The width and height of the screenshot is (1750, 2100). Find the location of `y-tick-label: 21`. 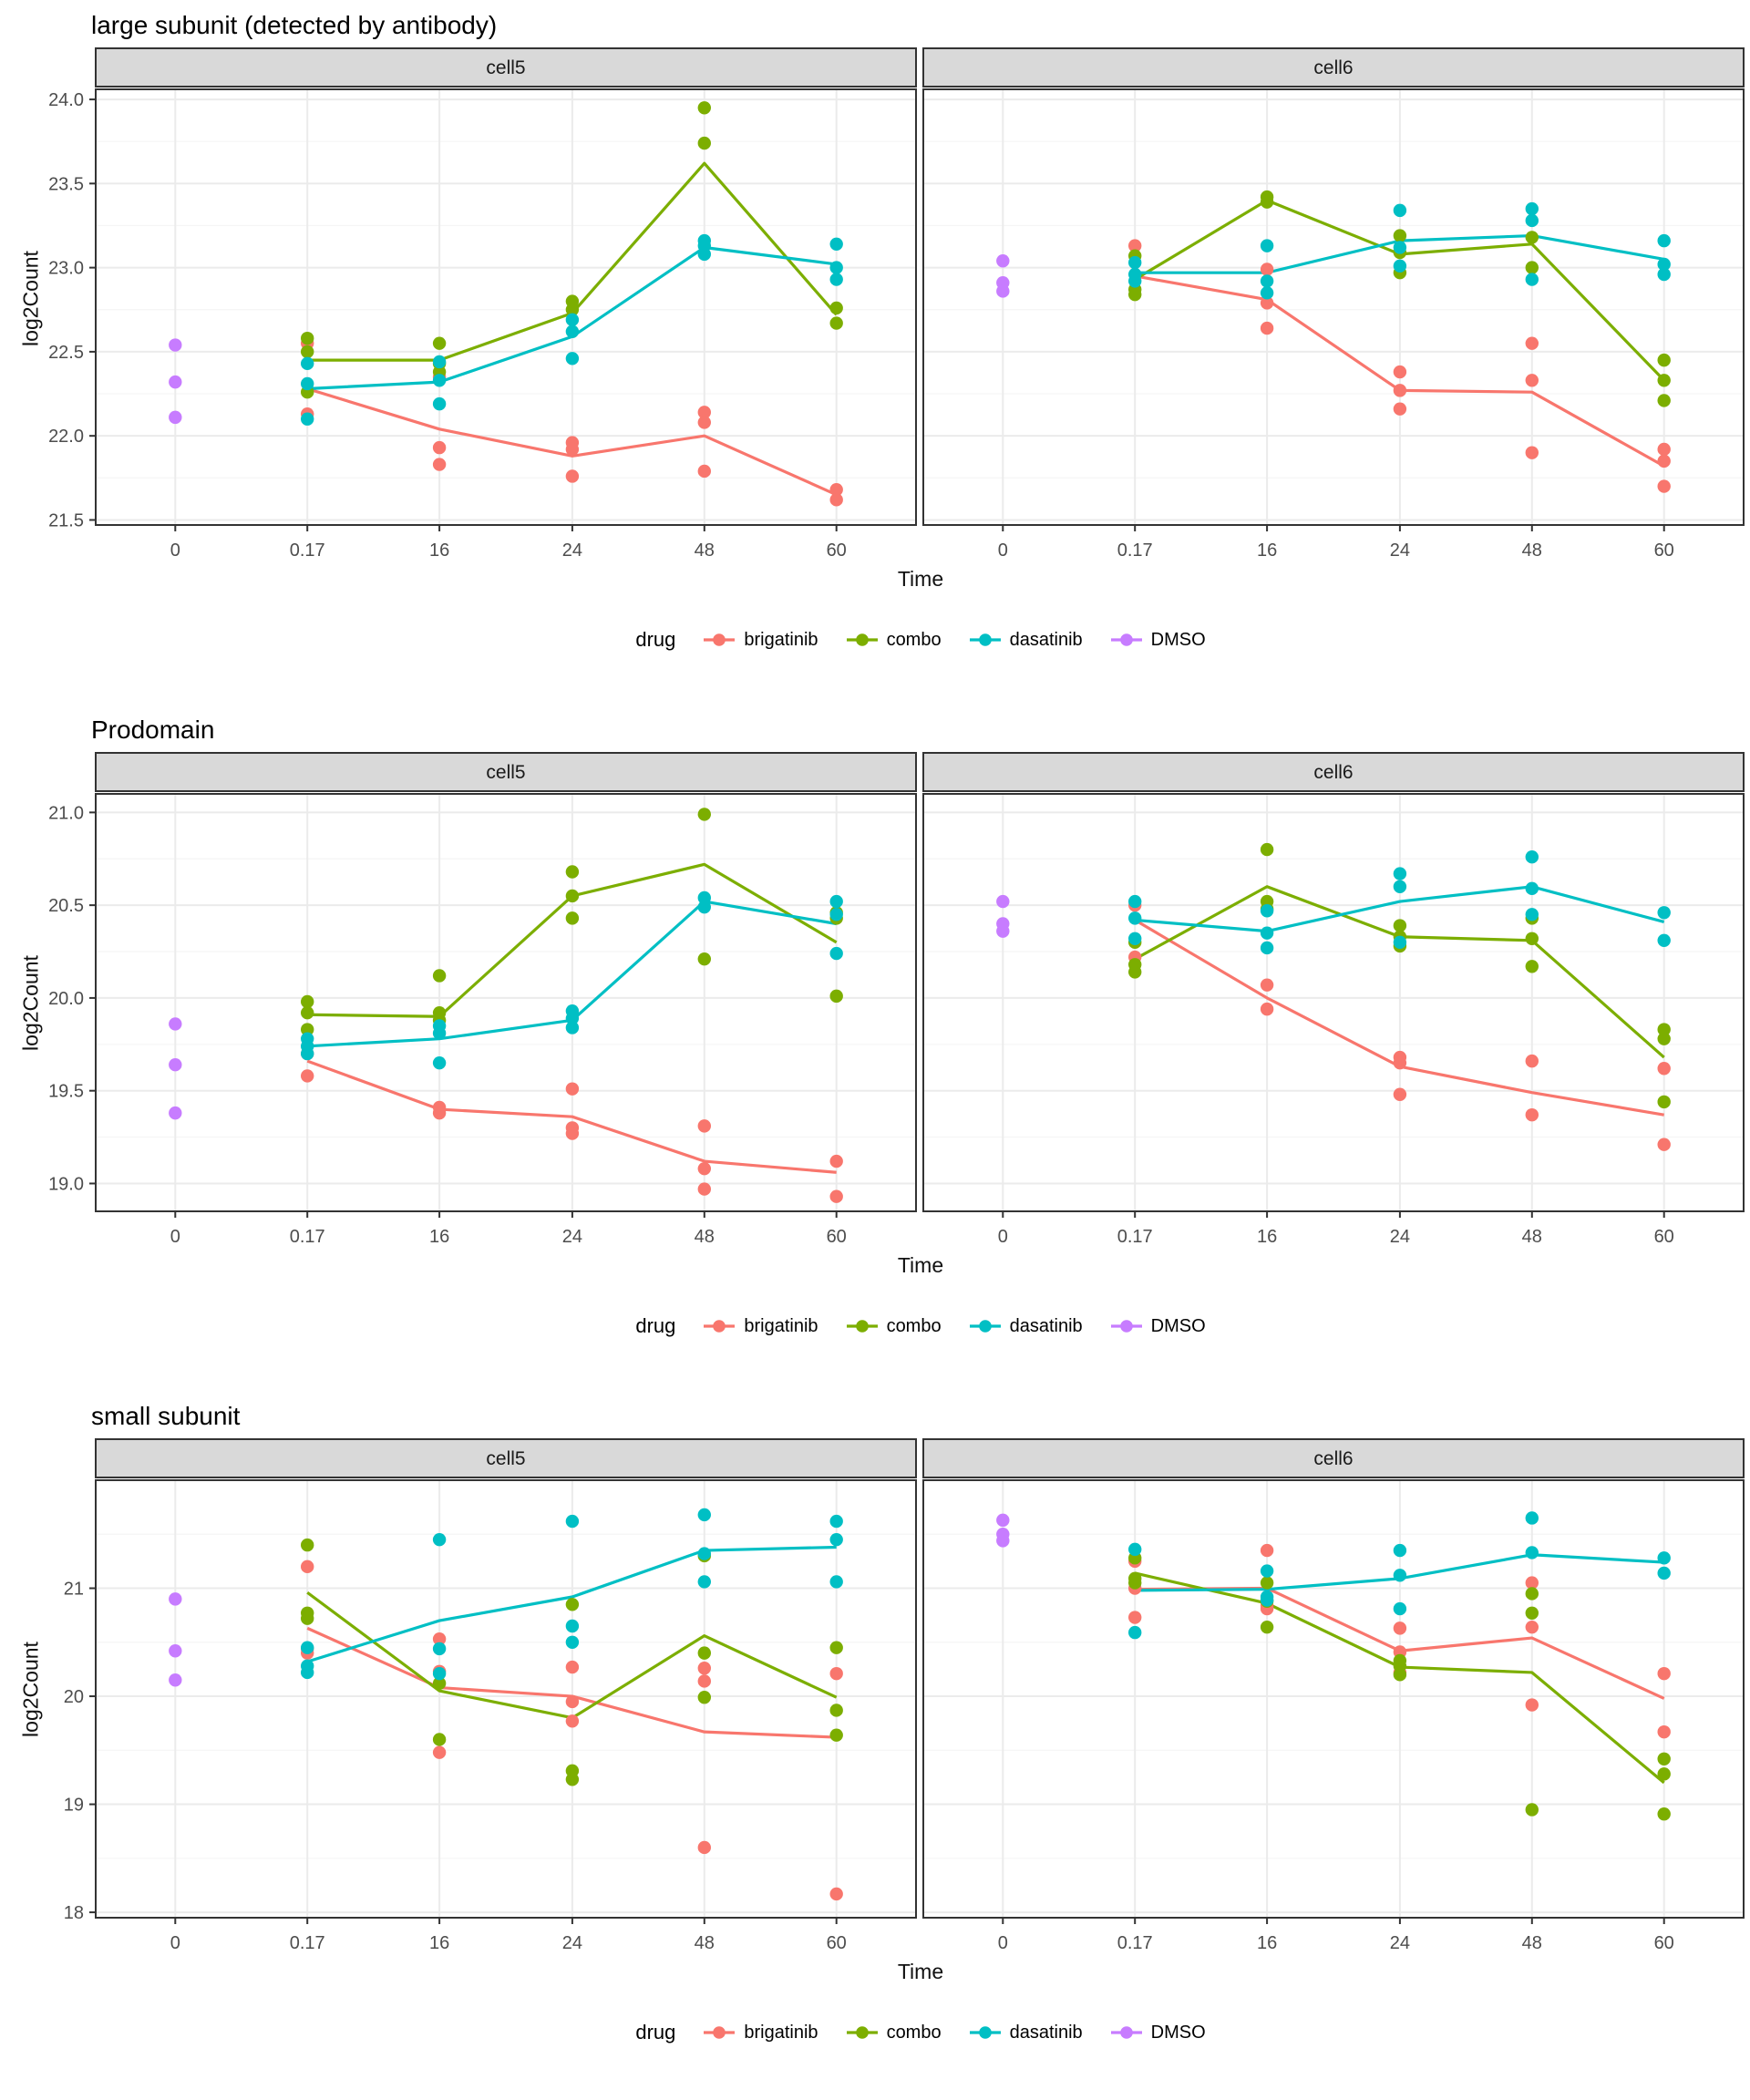

y-tick-label: 21 is located at coordinates (74, 1590).